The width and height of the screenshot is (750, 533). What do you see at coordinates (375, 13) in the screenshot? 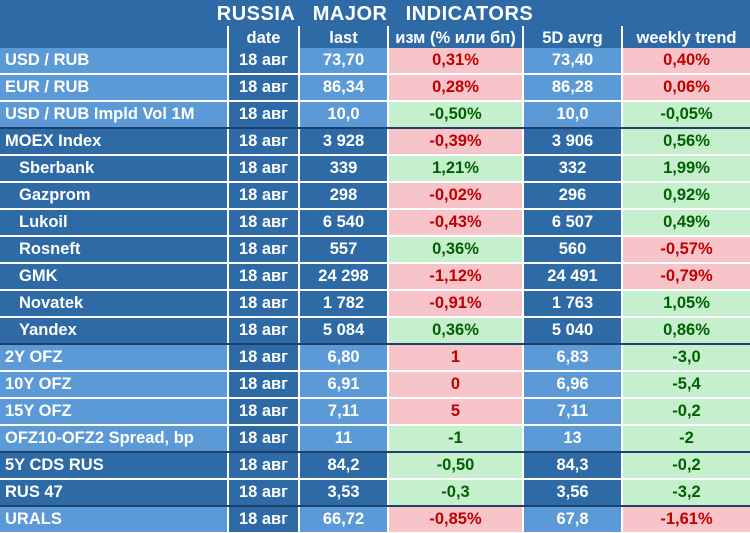
I see `table-title: RUSSIA MAJOR INDICATORS` at bounding box center [375, 13].